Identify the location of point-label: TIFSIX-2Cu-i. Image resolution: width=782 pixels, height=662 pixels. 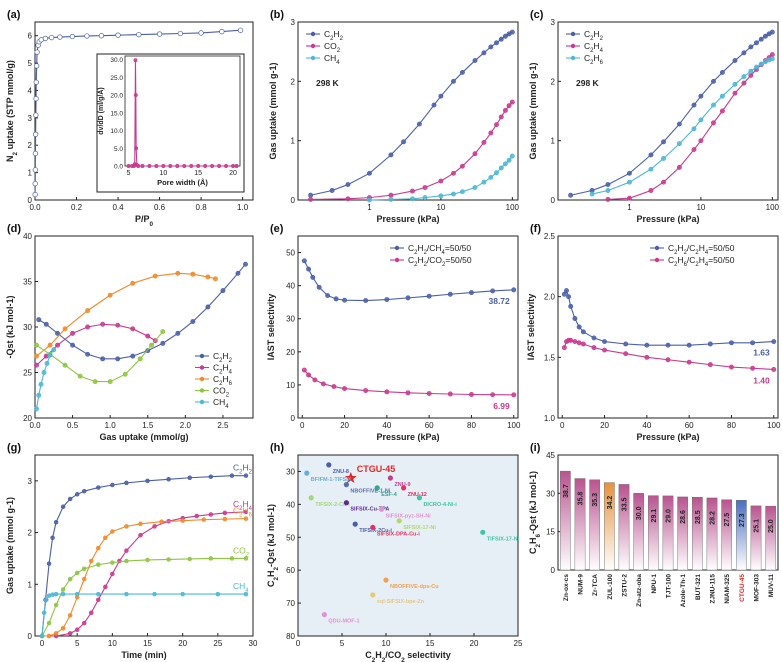
(375, 531).